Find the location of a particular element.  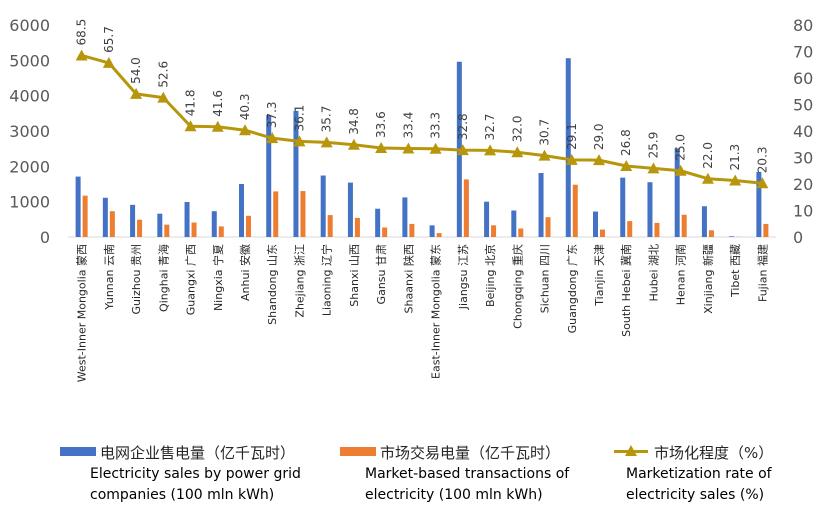

data-label-marketization: 32.7 is located at coordinates (490, 127).